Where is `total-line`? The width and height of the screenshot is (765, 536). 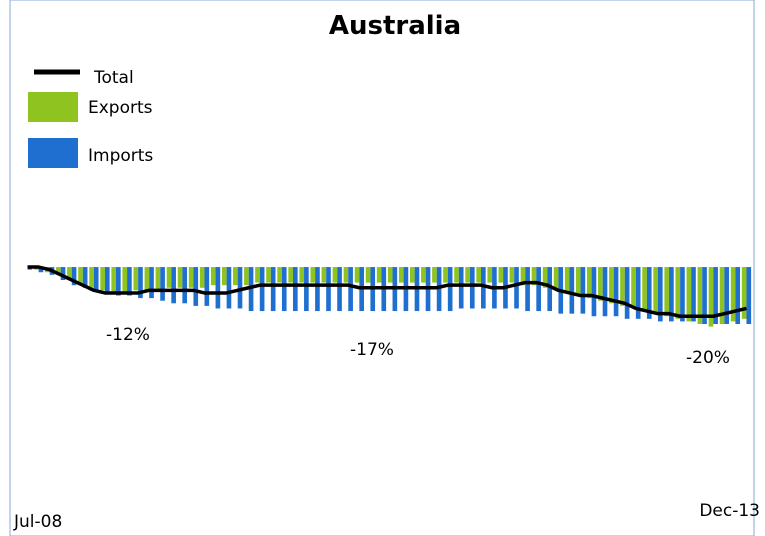
total-line is located at coordinates (387, 291).